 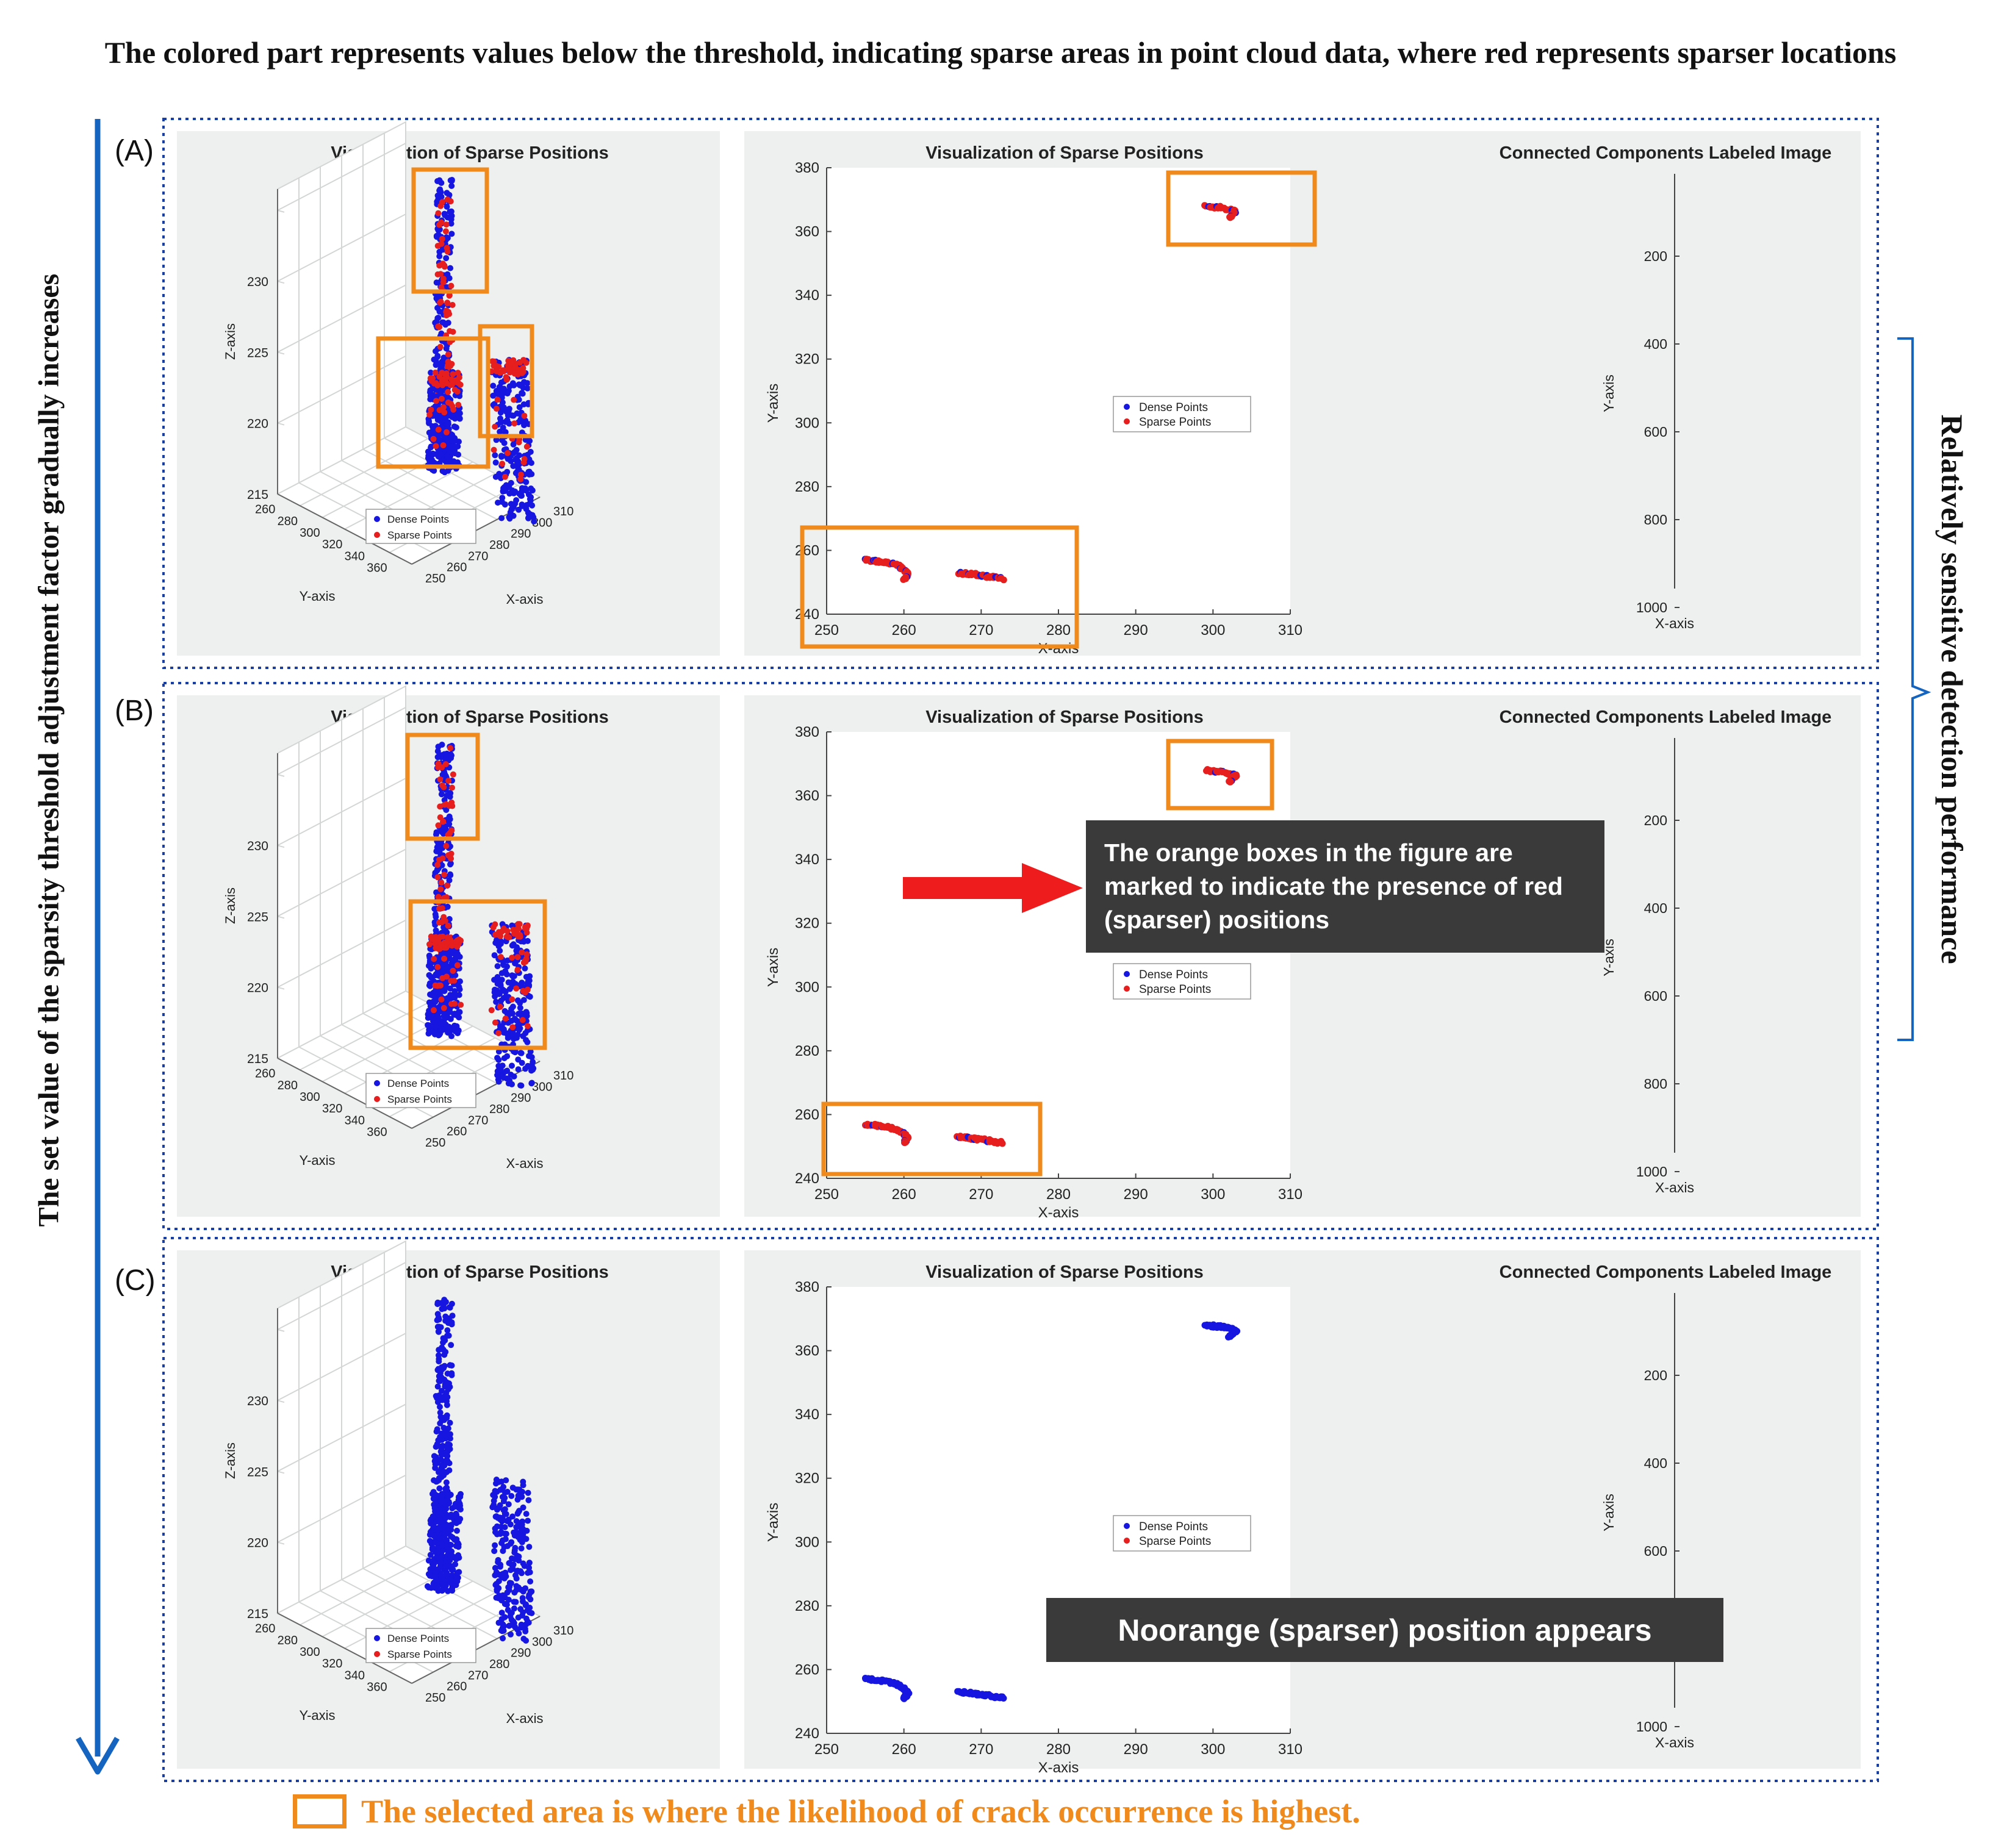 What do you see at coordinates (807, 295) in the screenshot?
I see `y-tick-label: 340` at bounding box center [807, 295].